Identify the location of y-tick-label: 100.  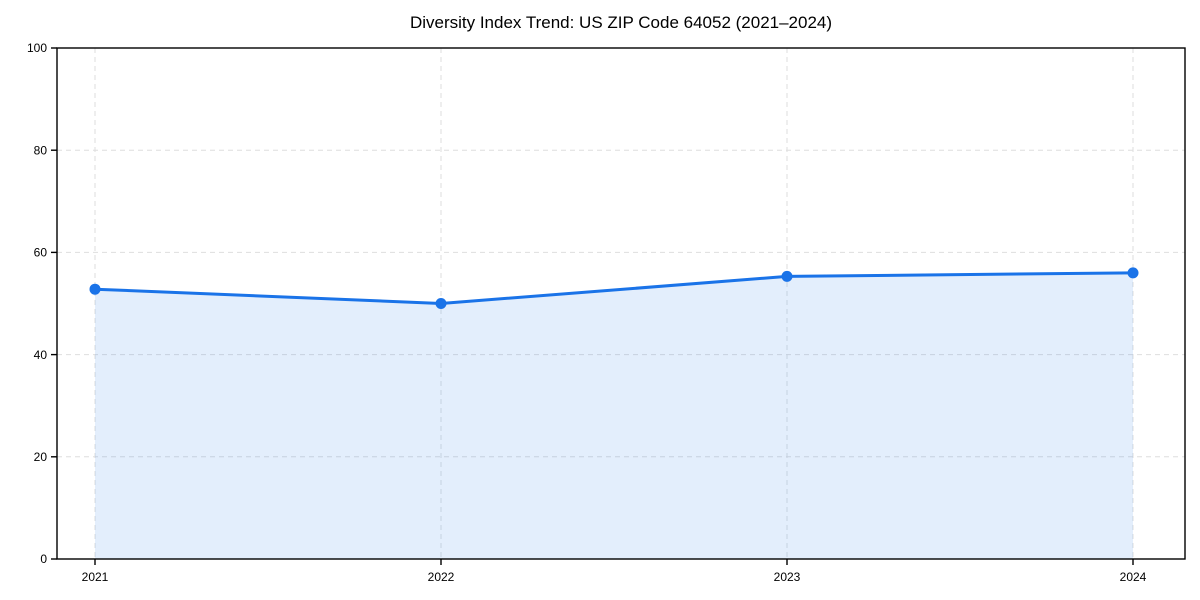
(37, 48).